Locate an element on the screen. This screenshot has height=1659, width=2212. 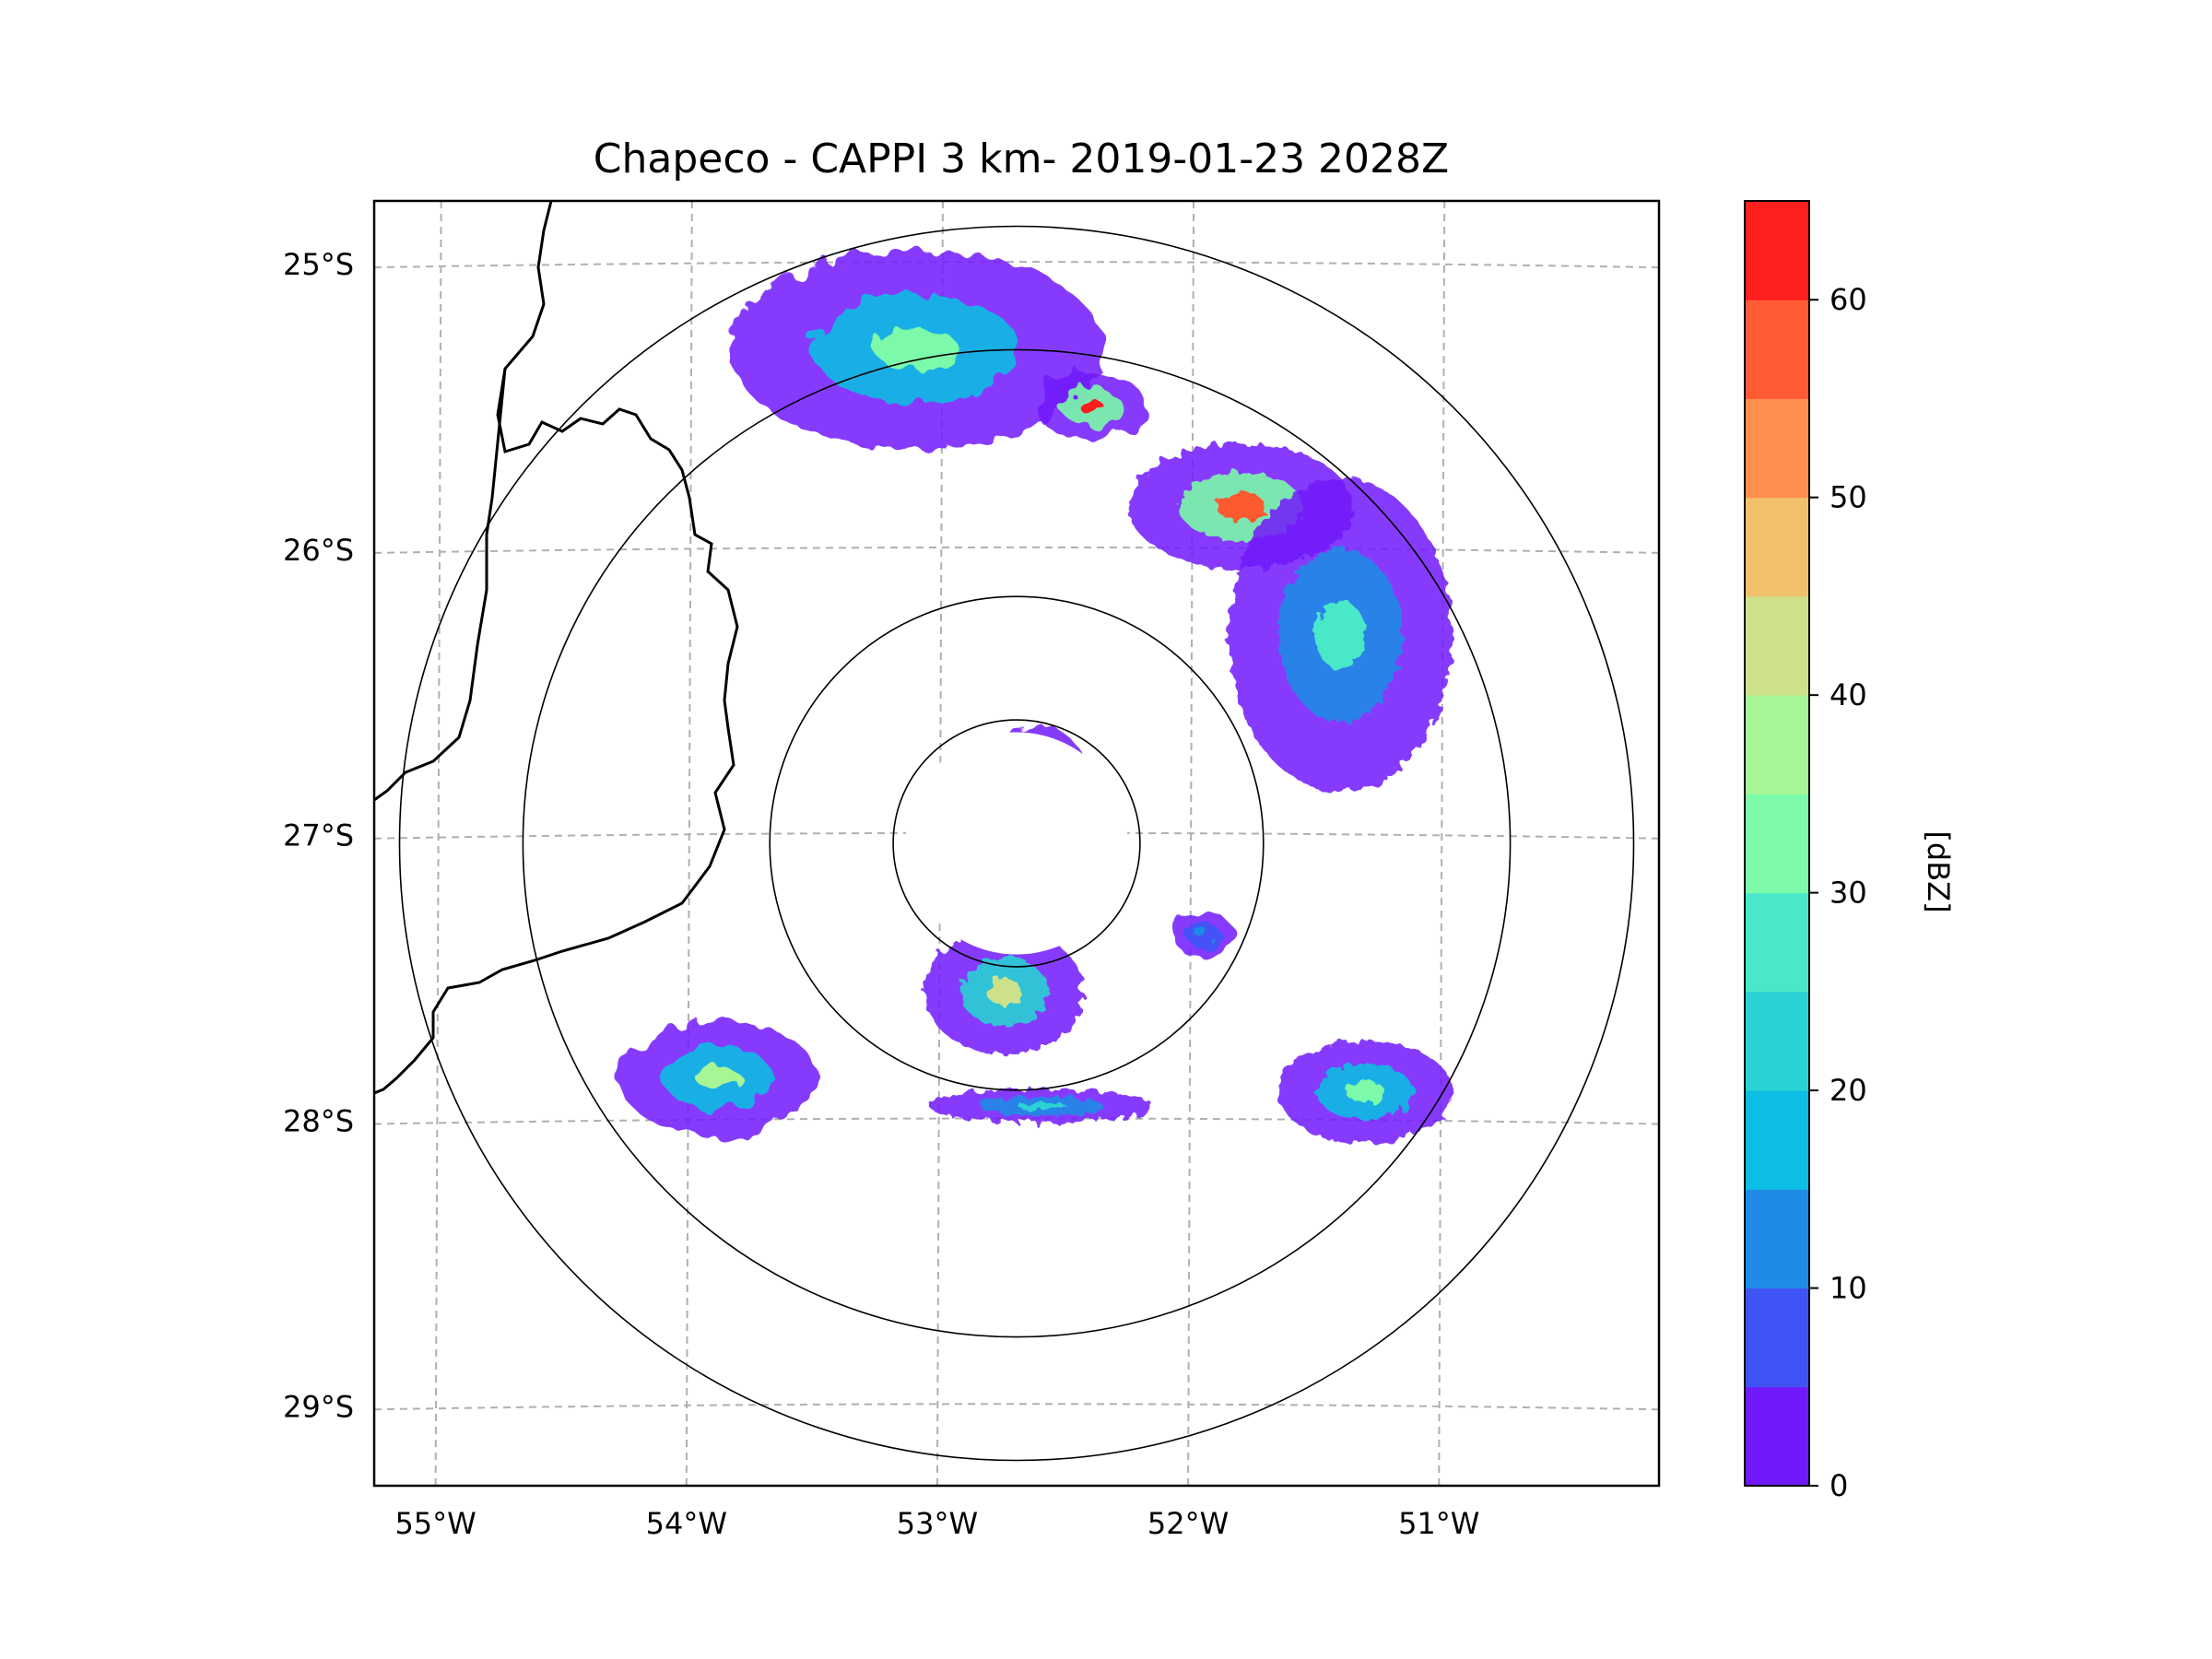
colorbar-tick-label: 30 is located at coordinates (1848, 893).